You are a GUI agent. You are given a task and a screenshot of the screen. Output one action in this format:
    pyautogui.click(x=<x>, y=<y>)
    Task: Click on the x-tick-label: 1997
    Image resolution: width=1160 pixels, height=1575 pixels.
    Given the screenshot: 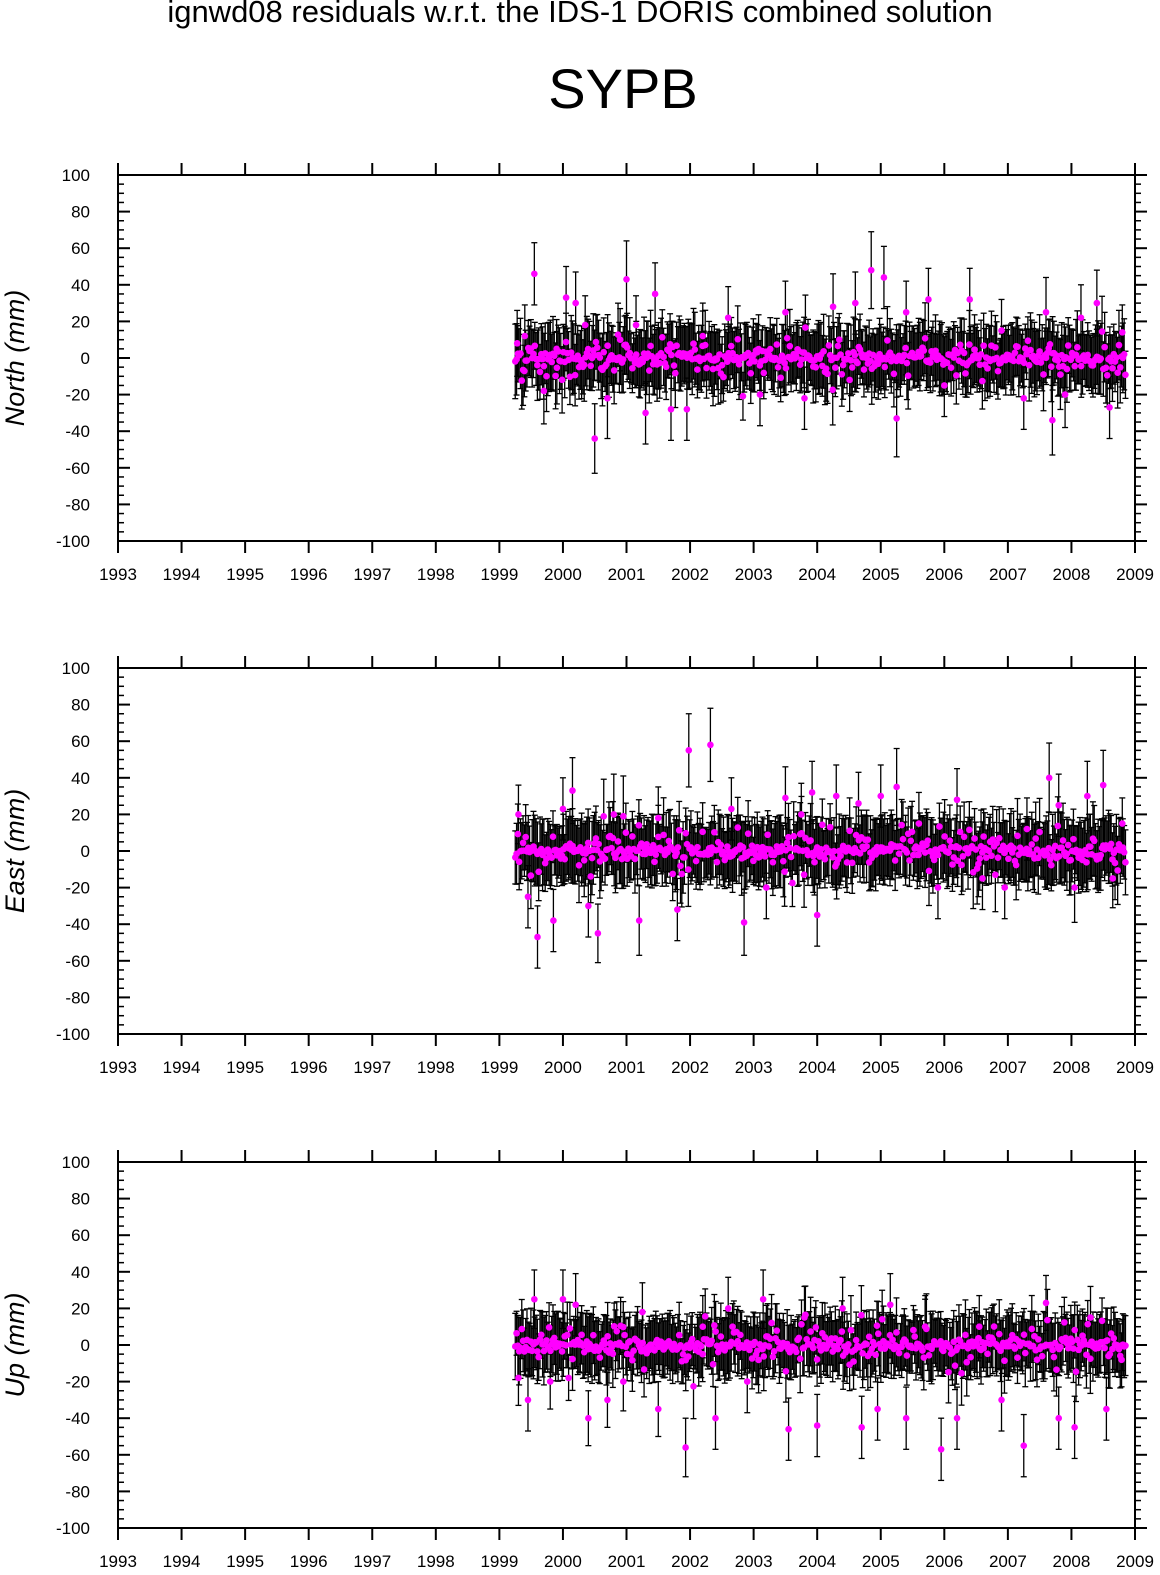 What is the action you would take?
    pyautogui.click(x=372, y=574)
    